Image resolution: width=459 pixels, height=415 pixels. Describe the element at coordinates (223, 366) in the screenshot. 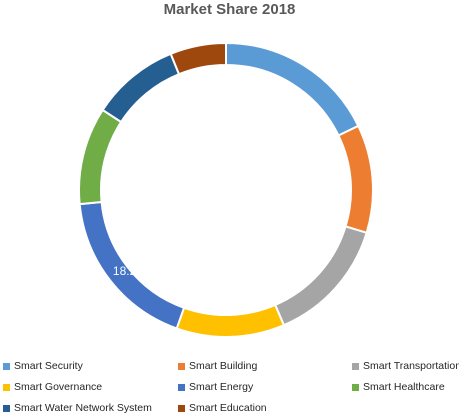

I see `legend-label: Smart Building` at that location.